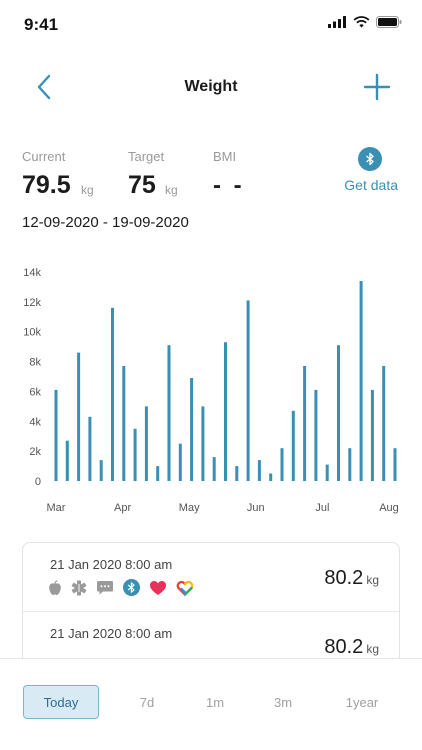  I want to click on y-tick-label: 6k, so click(35, 392).